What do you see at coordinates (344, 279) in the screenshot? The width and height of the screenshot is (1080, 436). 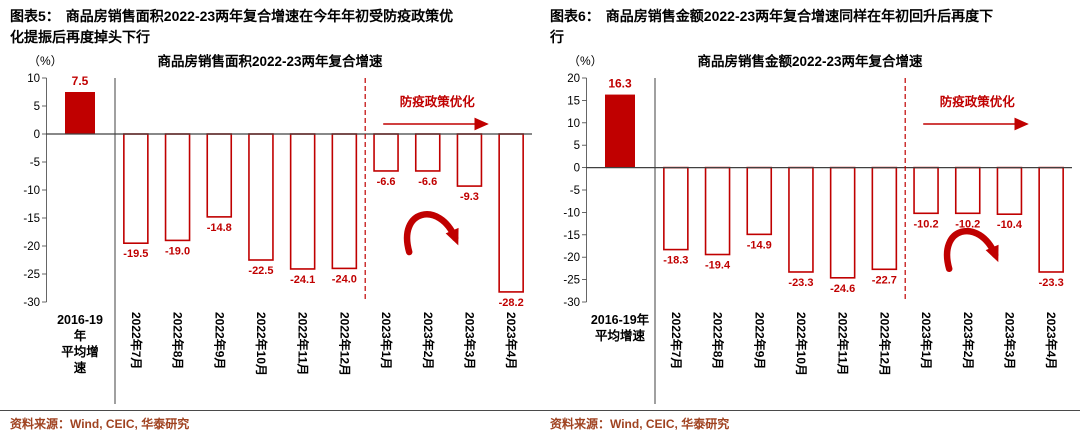 I see `bar-value-label: -24.0` at bounding box center [344, 279].